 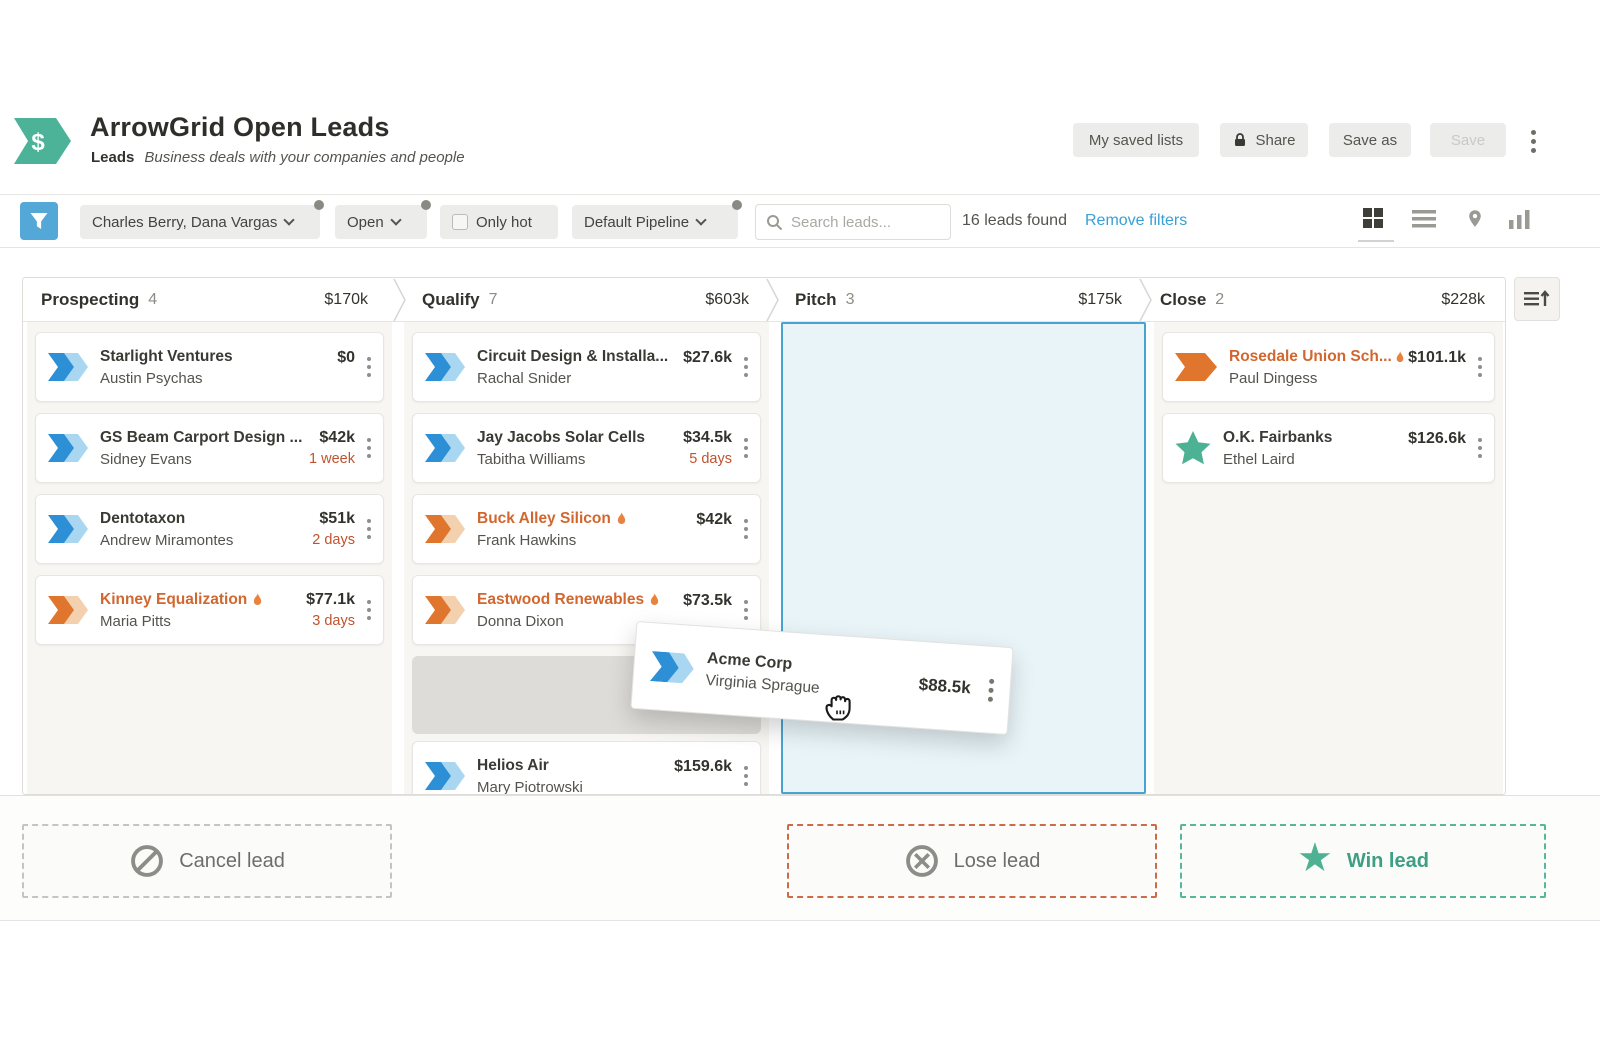 I want to click on lead-company: O.K. Fairbanks, so click(x=1278, y=437).